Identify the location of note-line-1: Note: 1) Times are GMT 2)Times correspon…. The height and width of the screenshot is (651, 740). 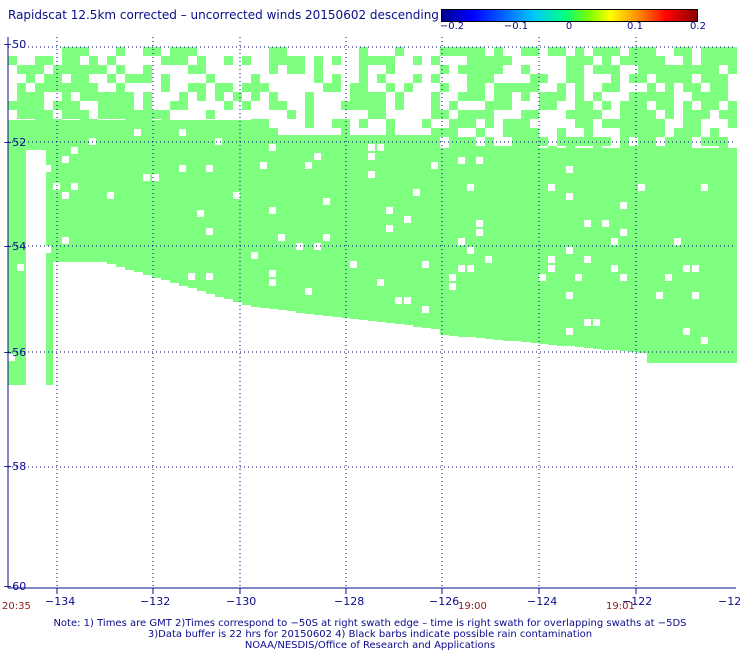
(370, 623).